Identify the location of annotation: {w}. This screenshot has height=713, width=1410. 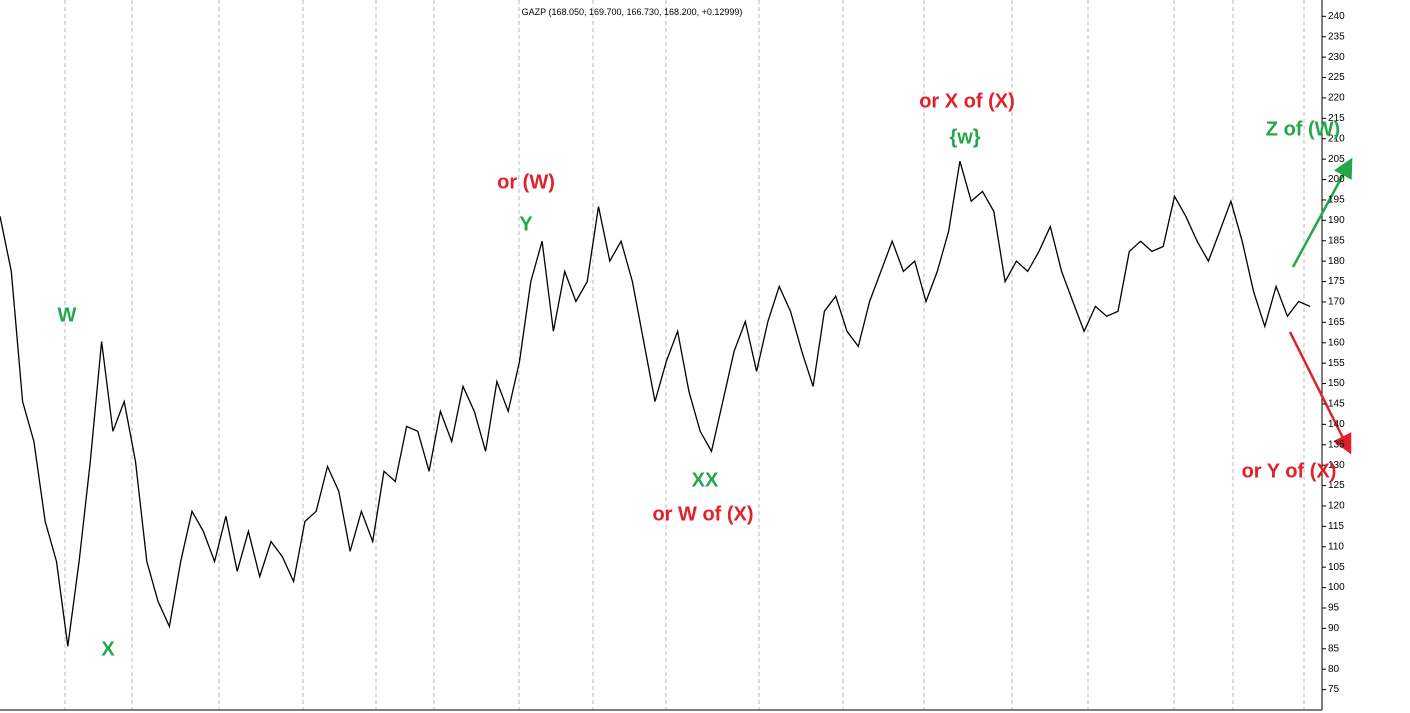
(964, 137).